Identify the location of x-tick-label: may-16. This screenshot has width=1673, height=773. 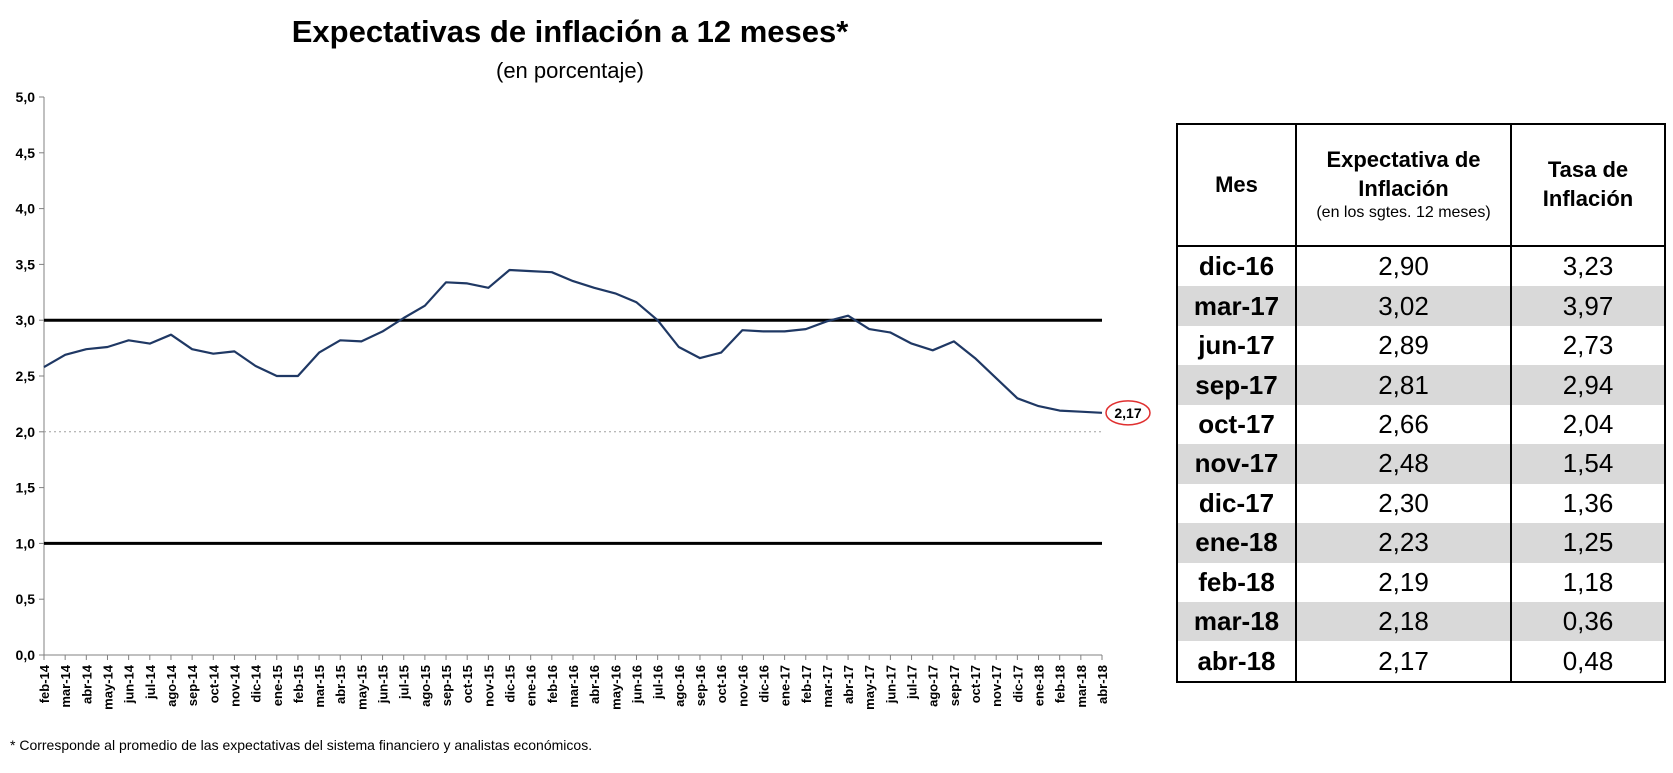
(615, 687).